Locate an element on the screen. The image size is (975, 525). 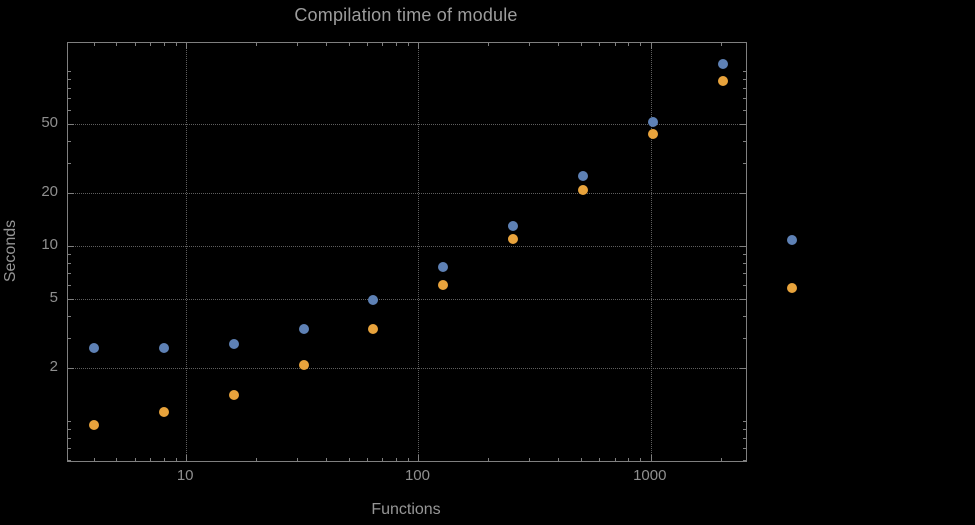
y-tick-label: 20 is located at coordinates (49, 192).